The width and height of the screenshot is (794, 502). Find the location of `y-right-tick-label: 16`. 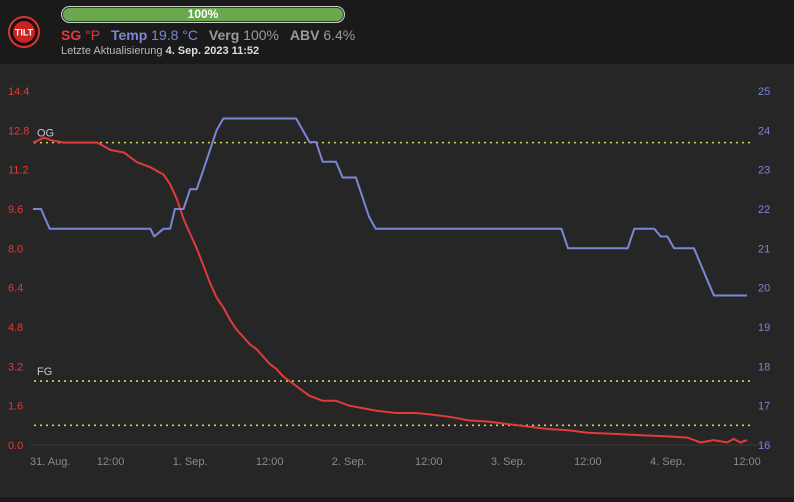

y-right-tick-label: 16 is located at coordinates (764, 446).